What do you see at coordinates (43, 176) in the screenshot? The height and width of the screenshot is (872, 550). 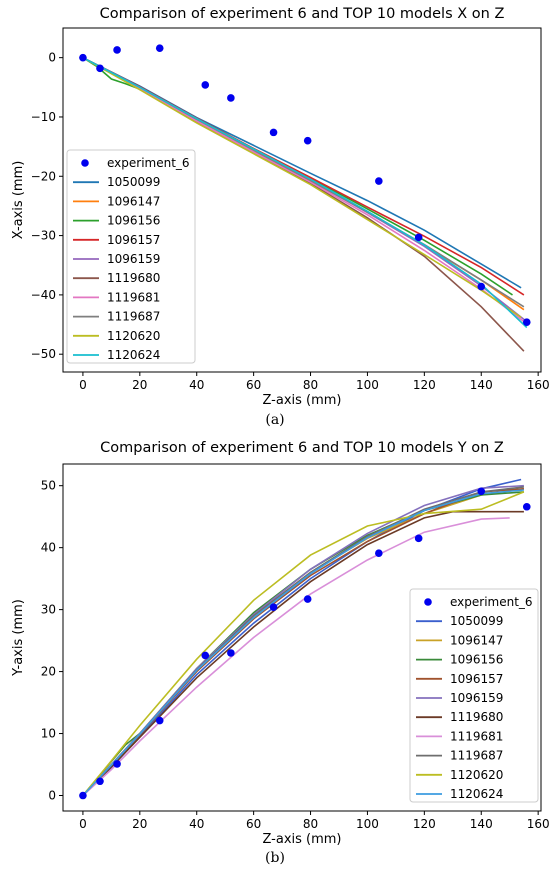 I see `y-tick-label: −20` at bounding box center [43, 176].